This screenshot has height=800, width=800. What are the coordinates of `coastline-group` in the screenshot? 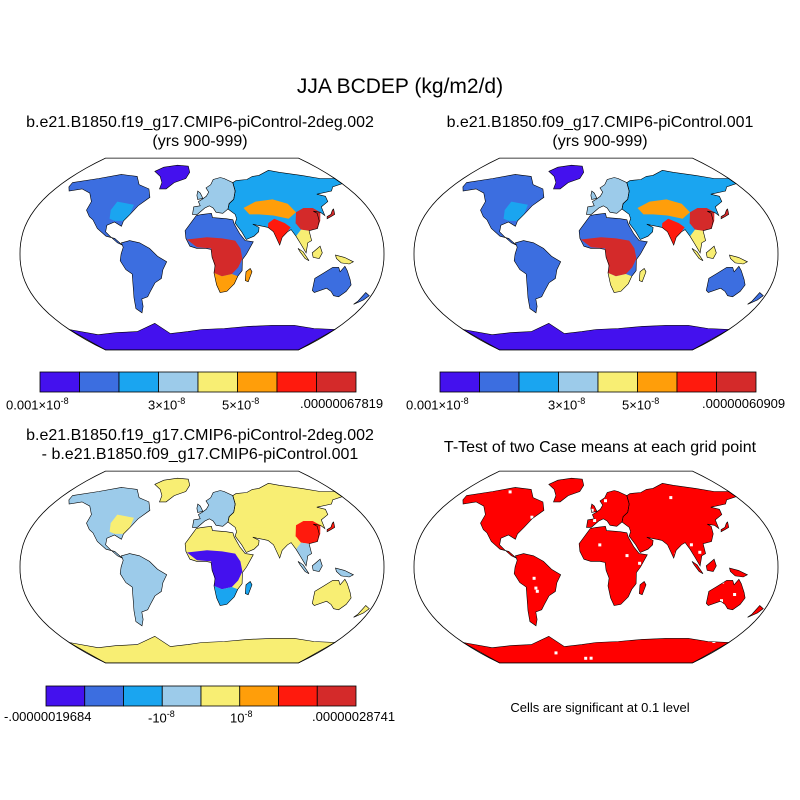 It's located at (219, 257).